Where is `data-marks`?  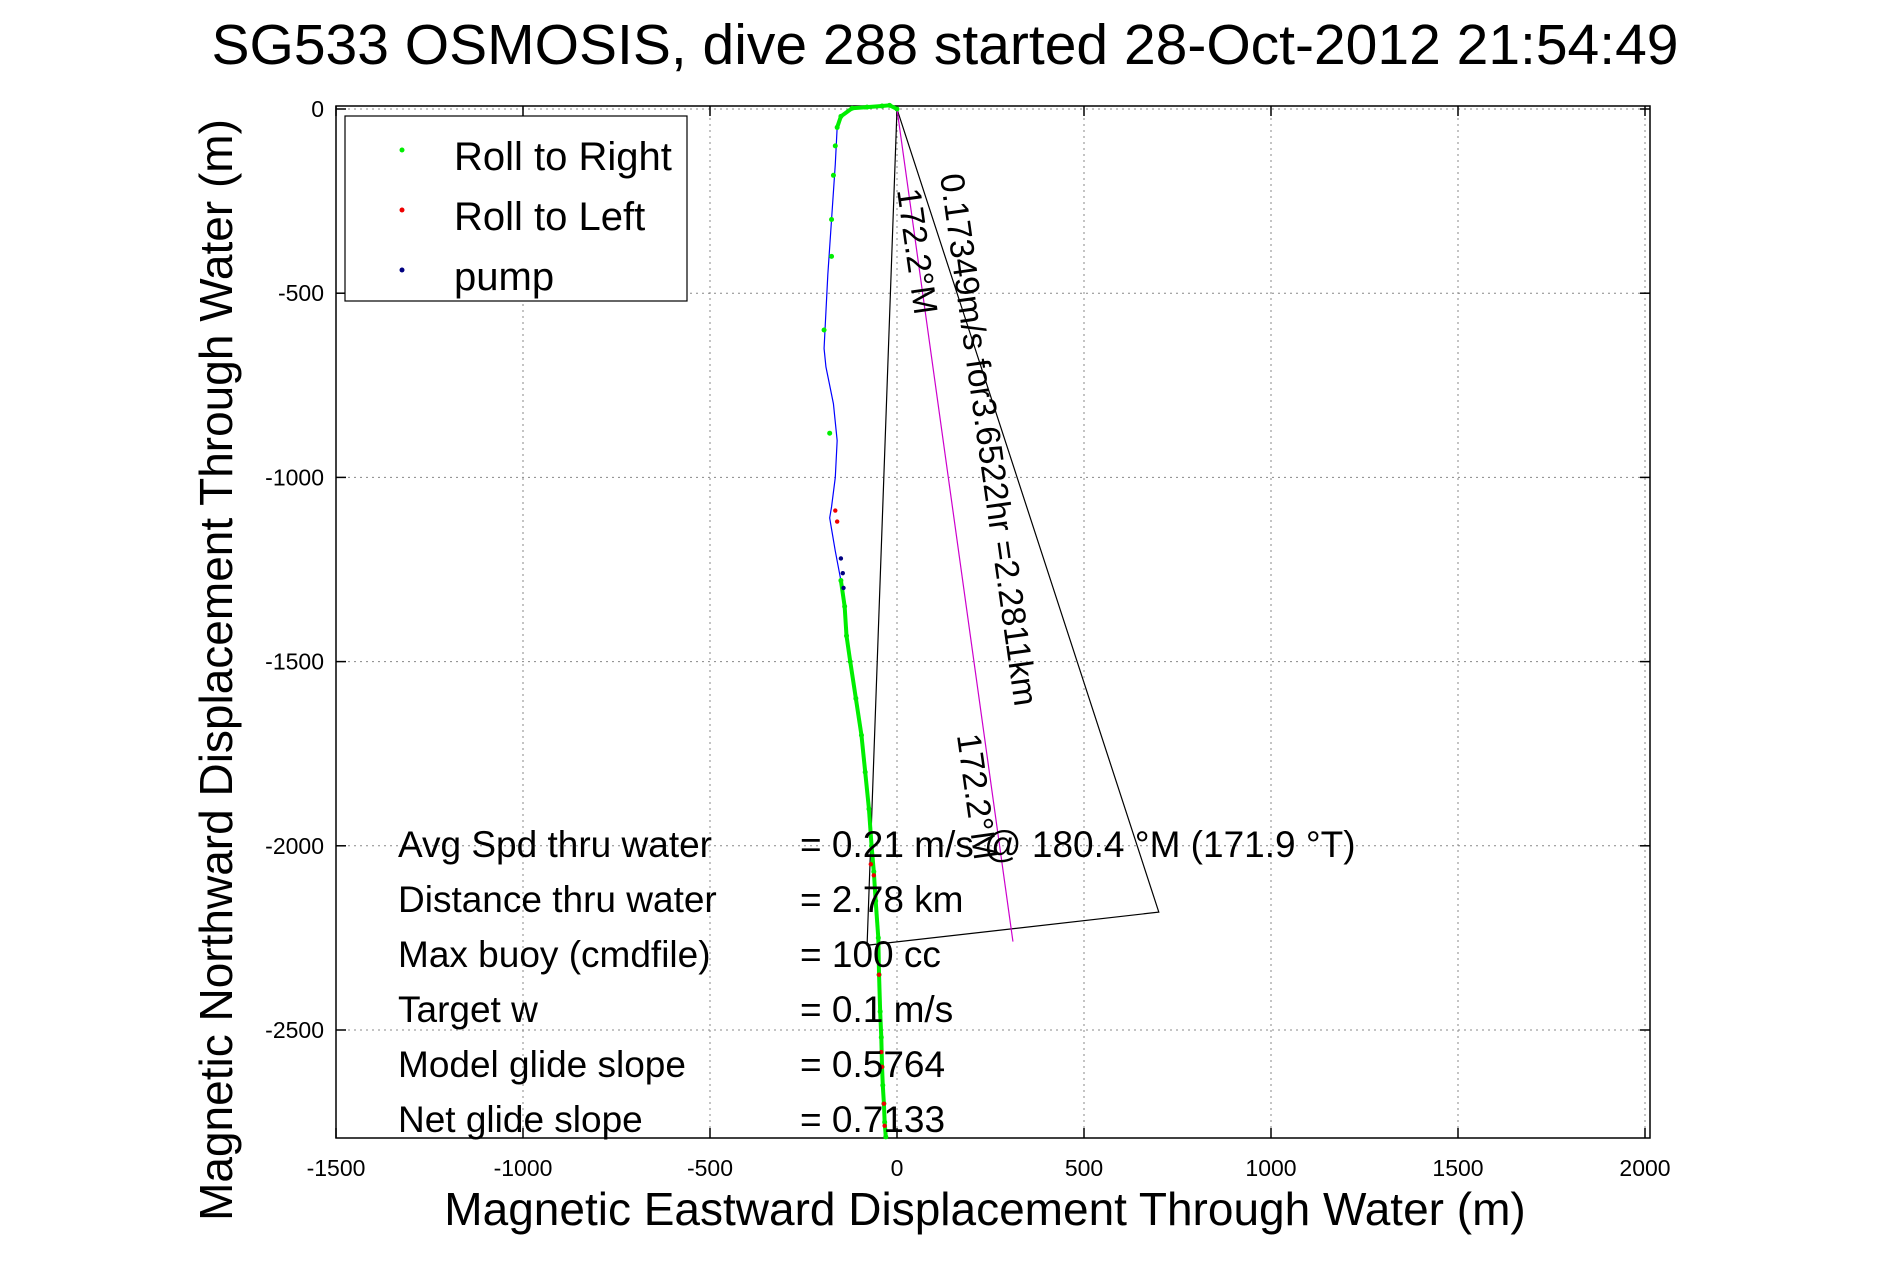
data-marks is located at coordinates (990, 621).